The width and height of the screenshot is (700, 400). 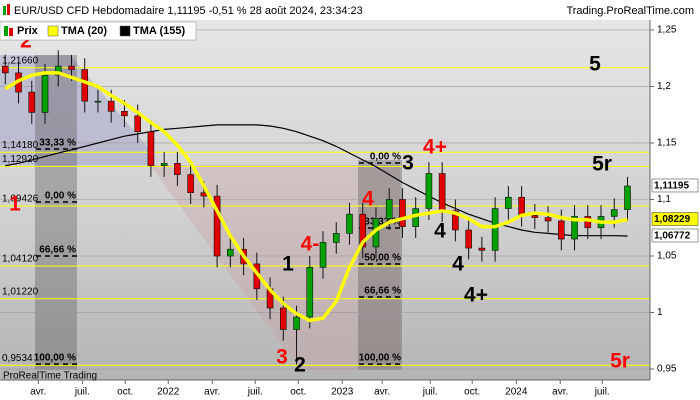 I want to click on fib-label: 50,00 %, so click(x=382, y=258).